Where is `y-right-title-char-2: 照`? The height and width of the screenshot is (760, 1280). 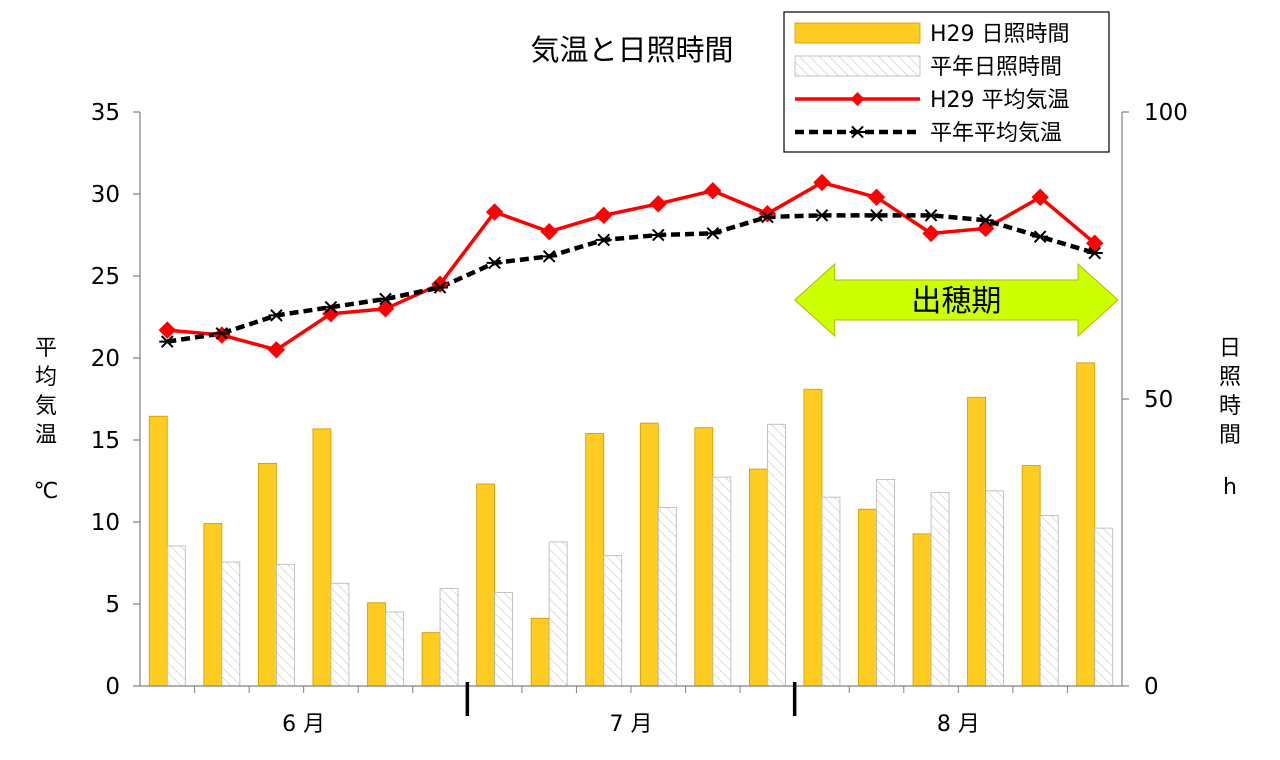 y-right-title-char-2: 照 is located at coordinates (1230, 377).